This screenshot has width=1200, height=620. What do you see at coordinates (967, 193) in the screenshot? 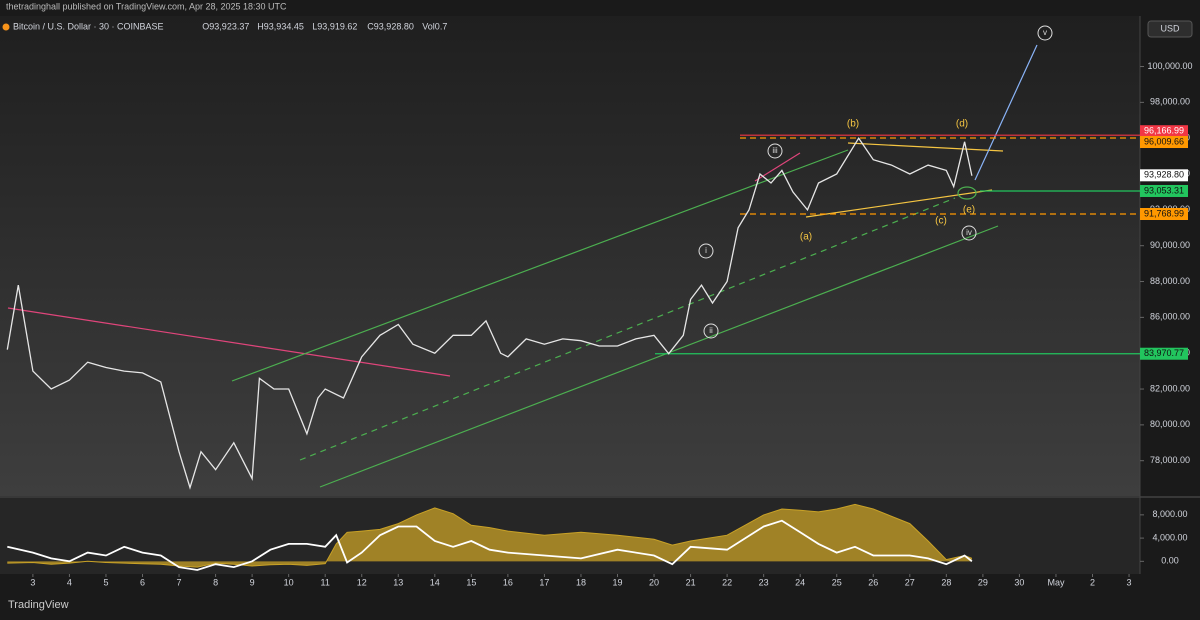
I see `target-circle` at bounding box center [967, 193].